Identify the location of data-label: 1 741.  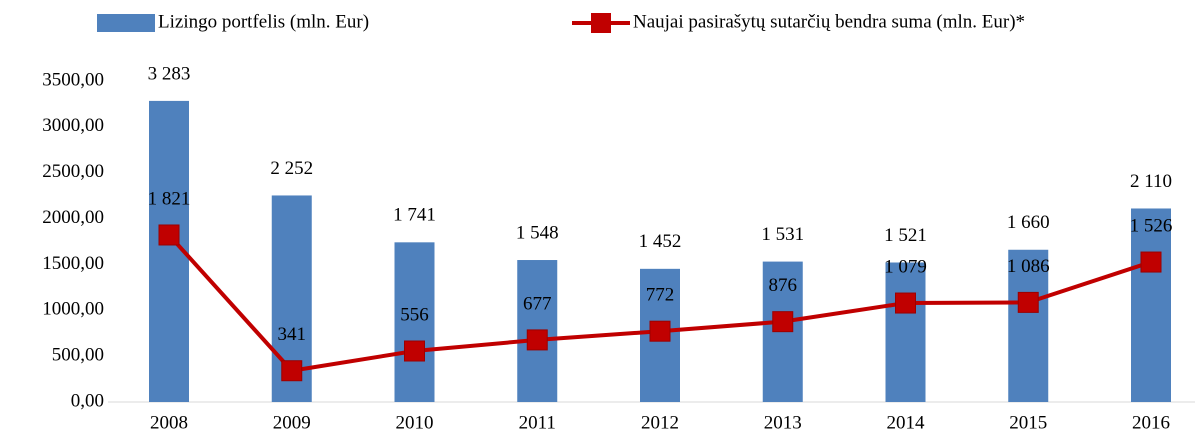
(414, 215).